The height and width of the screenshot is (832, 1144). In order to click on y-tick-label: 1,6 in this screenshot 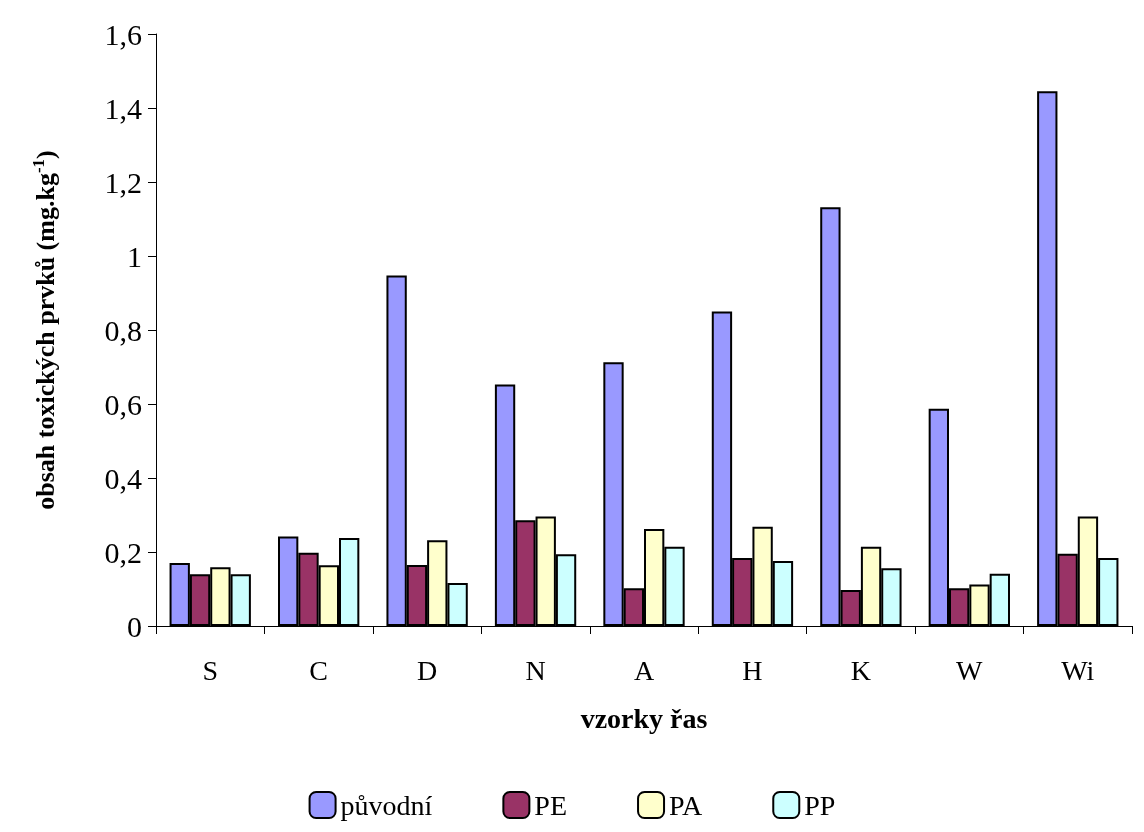, I will do `click(123, 34)`.